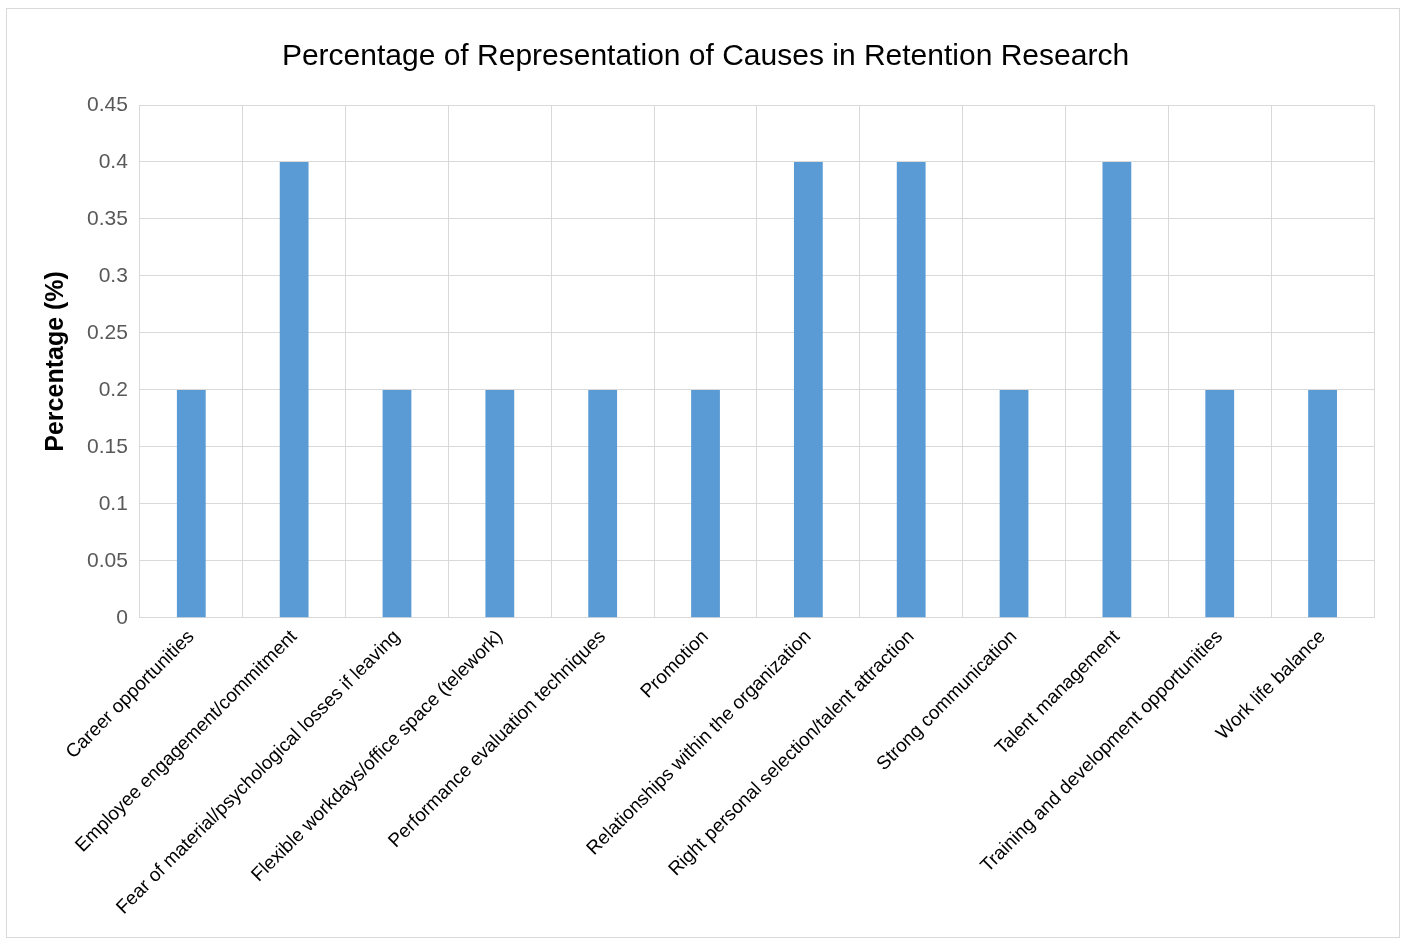 This screenshot has height=940, width=1406. Describe the element at coordinates (705, 55) in the screenshot. I see `chart-title: Percentage of Representation of Causes in Retention Research` at that location.